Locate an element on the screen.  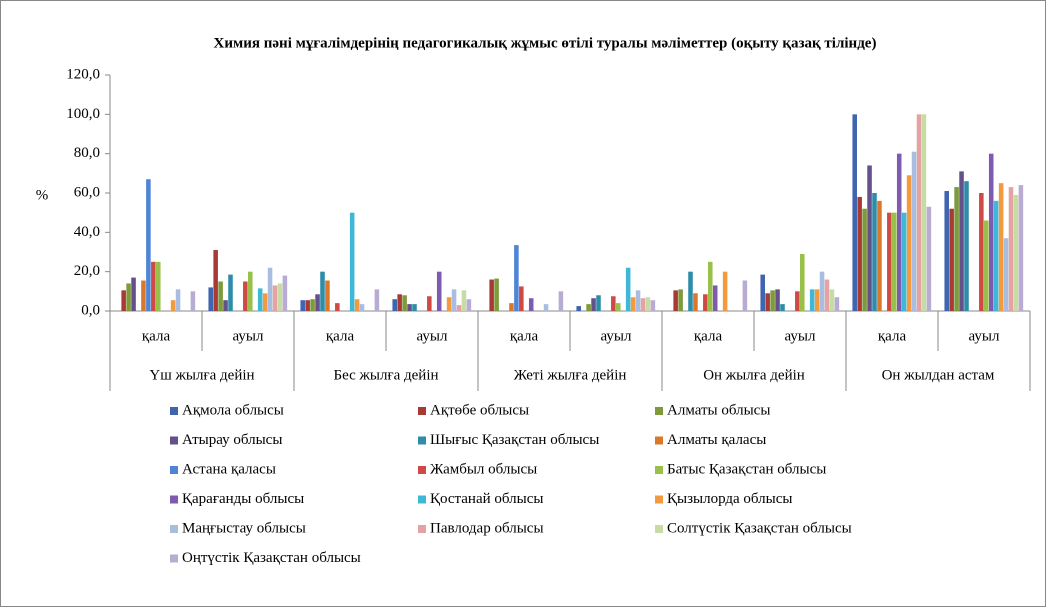
group-label: Он жылдан астам is located at coordinates (938, 375).